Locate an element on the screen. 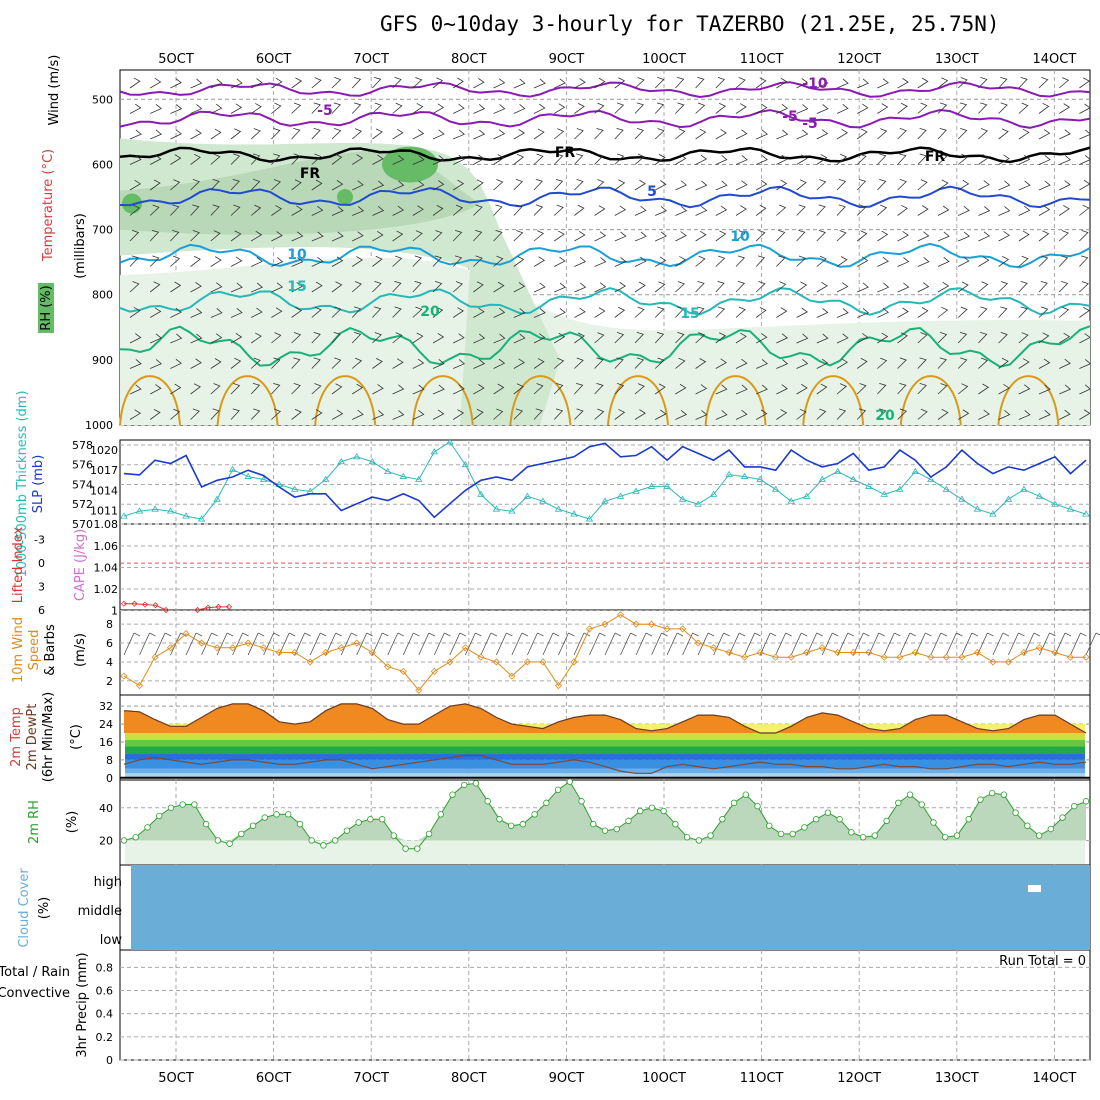 The image size is (1100, 1100). panel-frame-slp is located at coordinates (605, 482).